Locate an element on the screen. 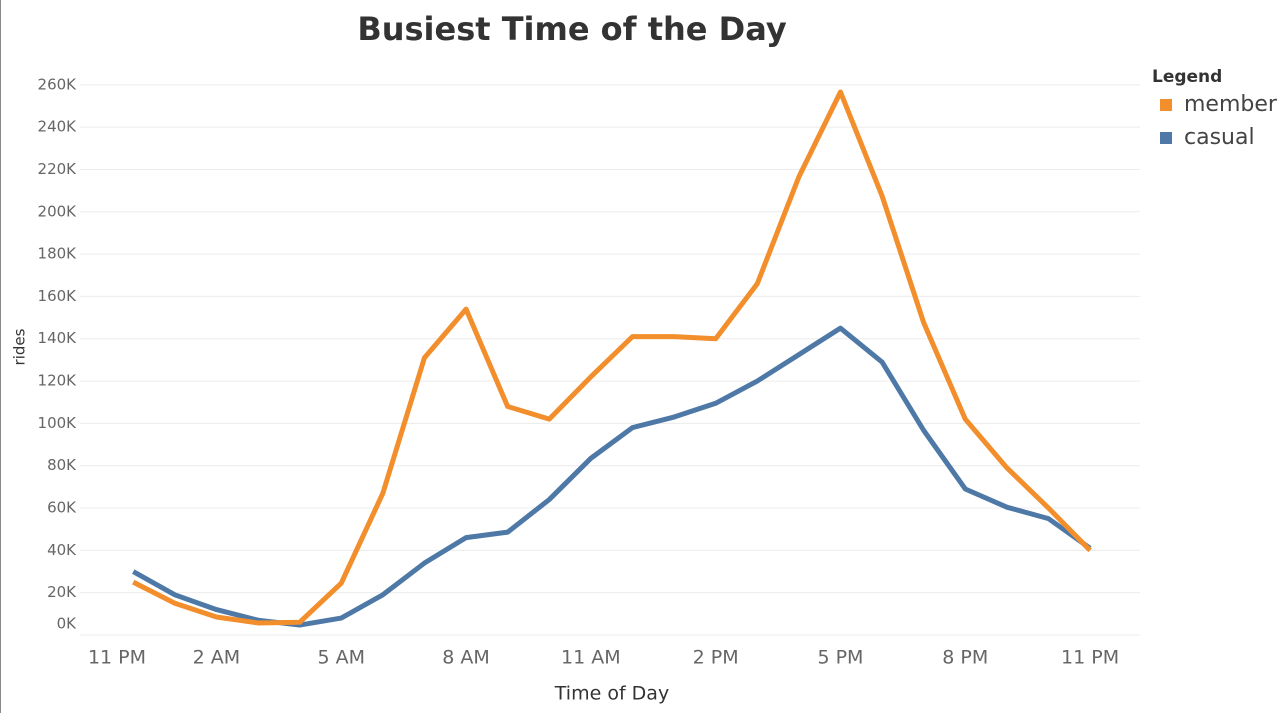  legend-label: casual is located at coordinates (1219, 137).